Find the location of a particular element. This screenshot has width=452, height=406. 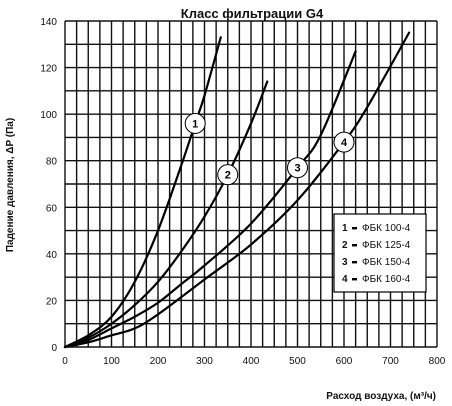

y-tick-label: 0 is located at coordinates (54, 348).